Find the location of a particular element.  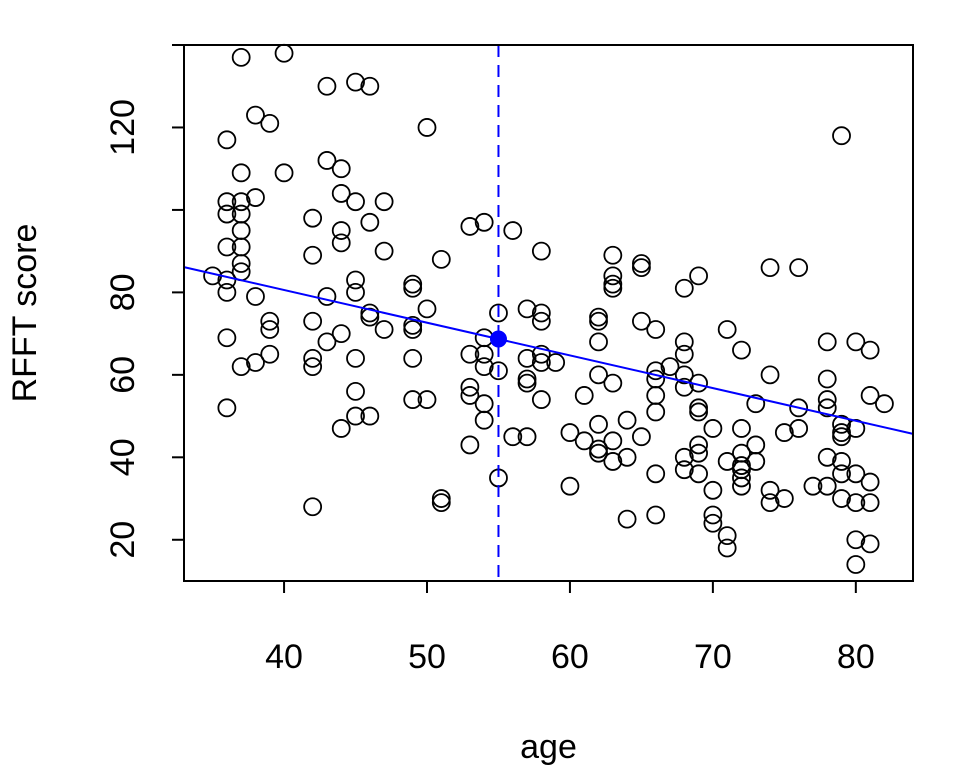

x-tick-label: 80 is located at coordinates (856, 657).